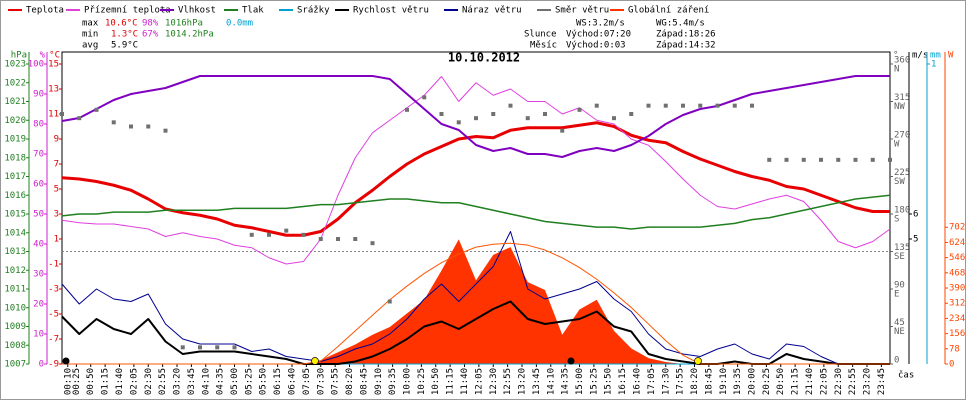 This screenshot has height=400, width=966. Describe the element at coordinates (492, 11) in the screenshot. I see `legend-label: Náraz větru` at that location.